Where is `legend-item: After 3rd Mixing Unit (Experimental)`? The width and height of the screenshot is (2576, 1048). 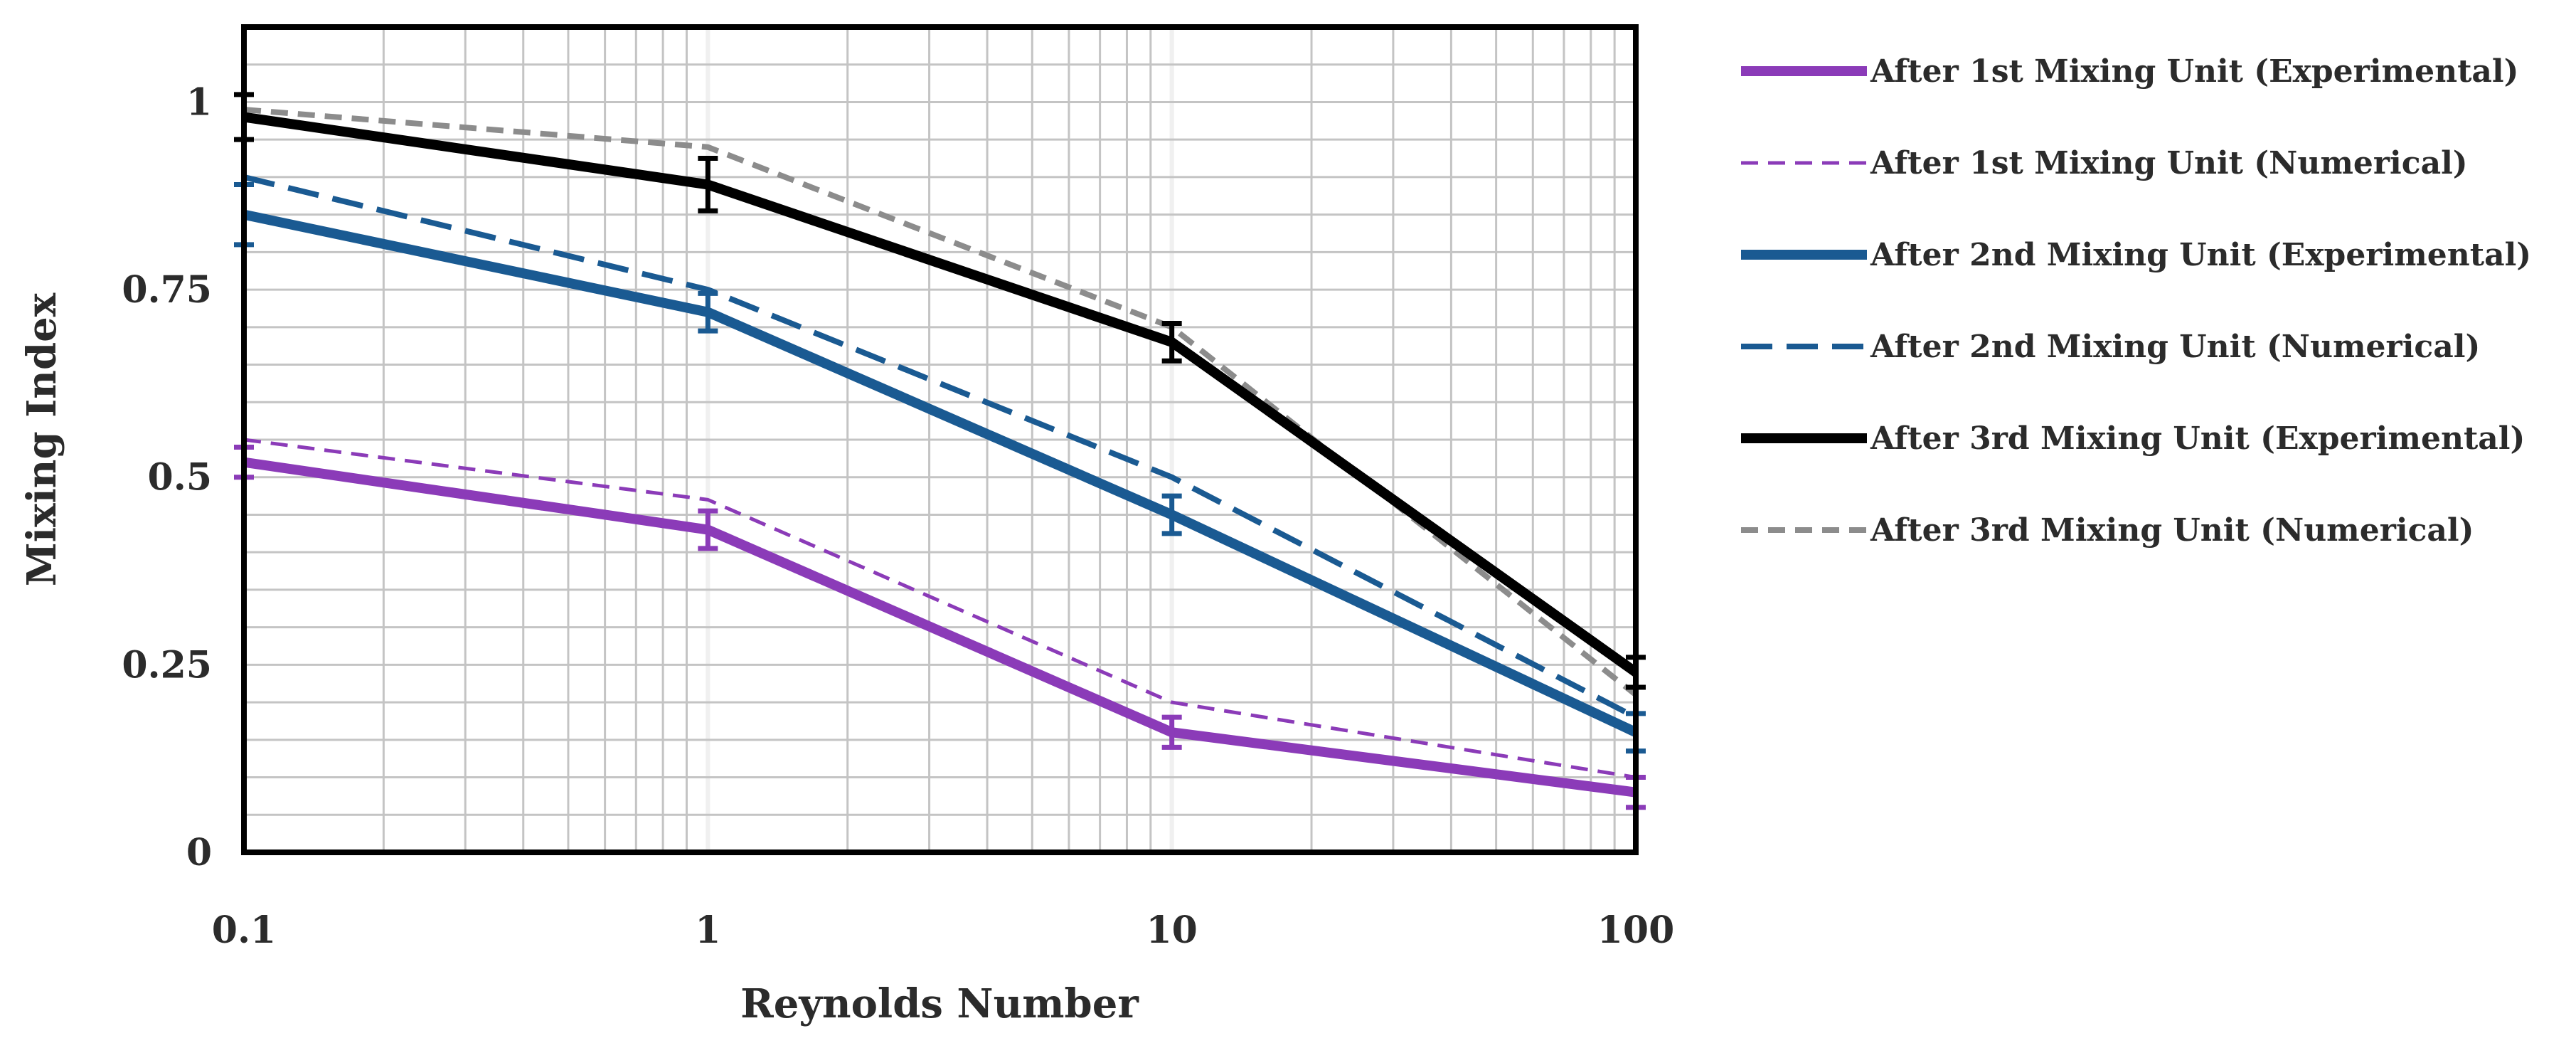 legend-item: After 3rd Mixing Unit (Experimental) is located at coordinates (2133, 439).